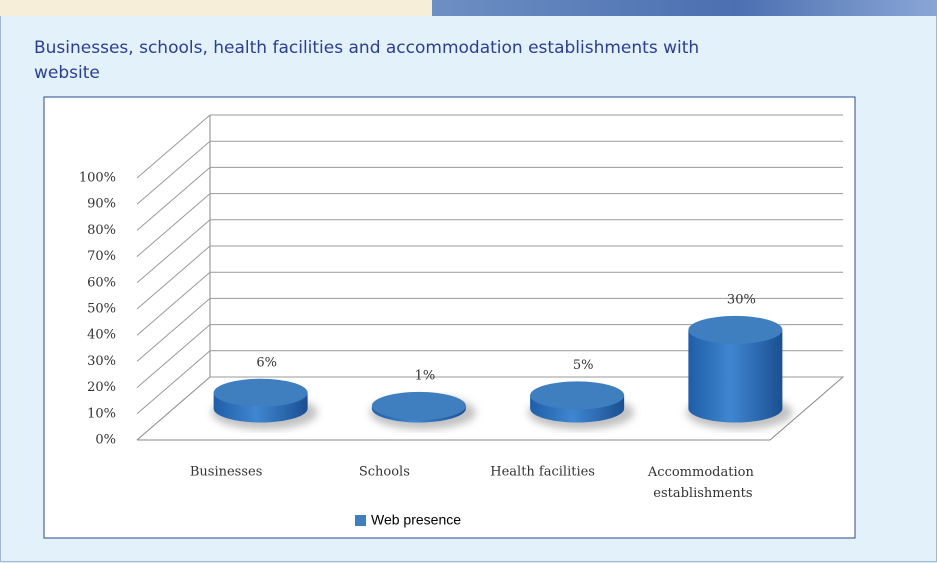  I want to click on y-tick-label: 0%, so click(105, 440).